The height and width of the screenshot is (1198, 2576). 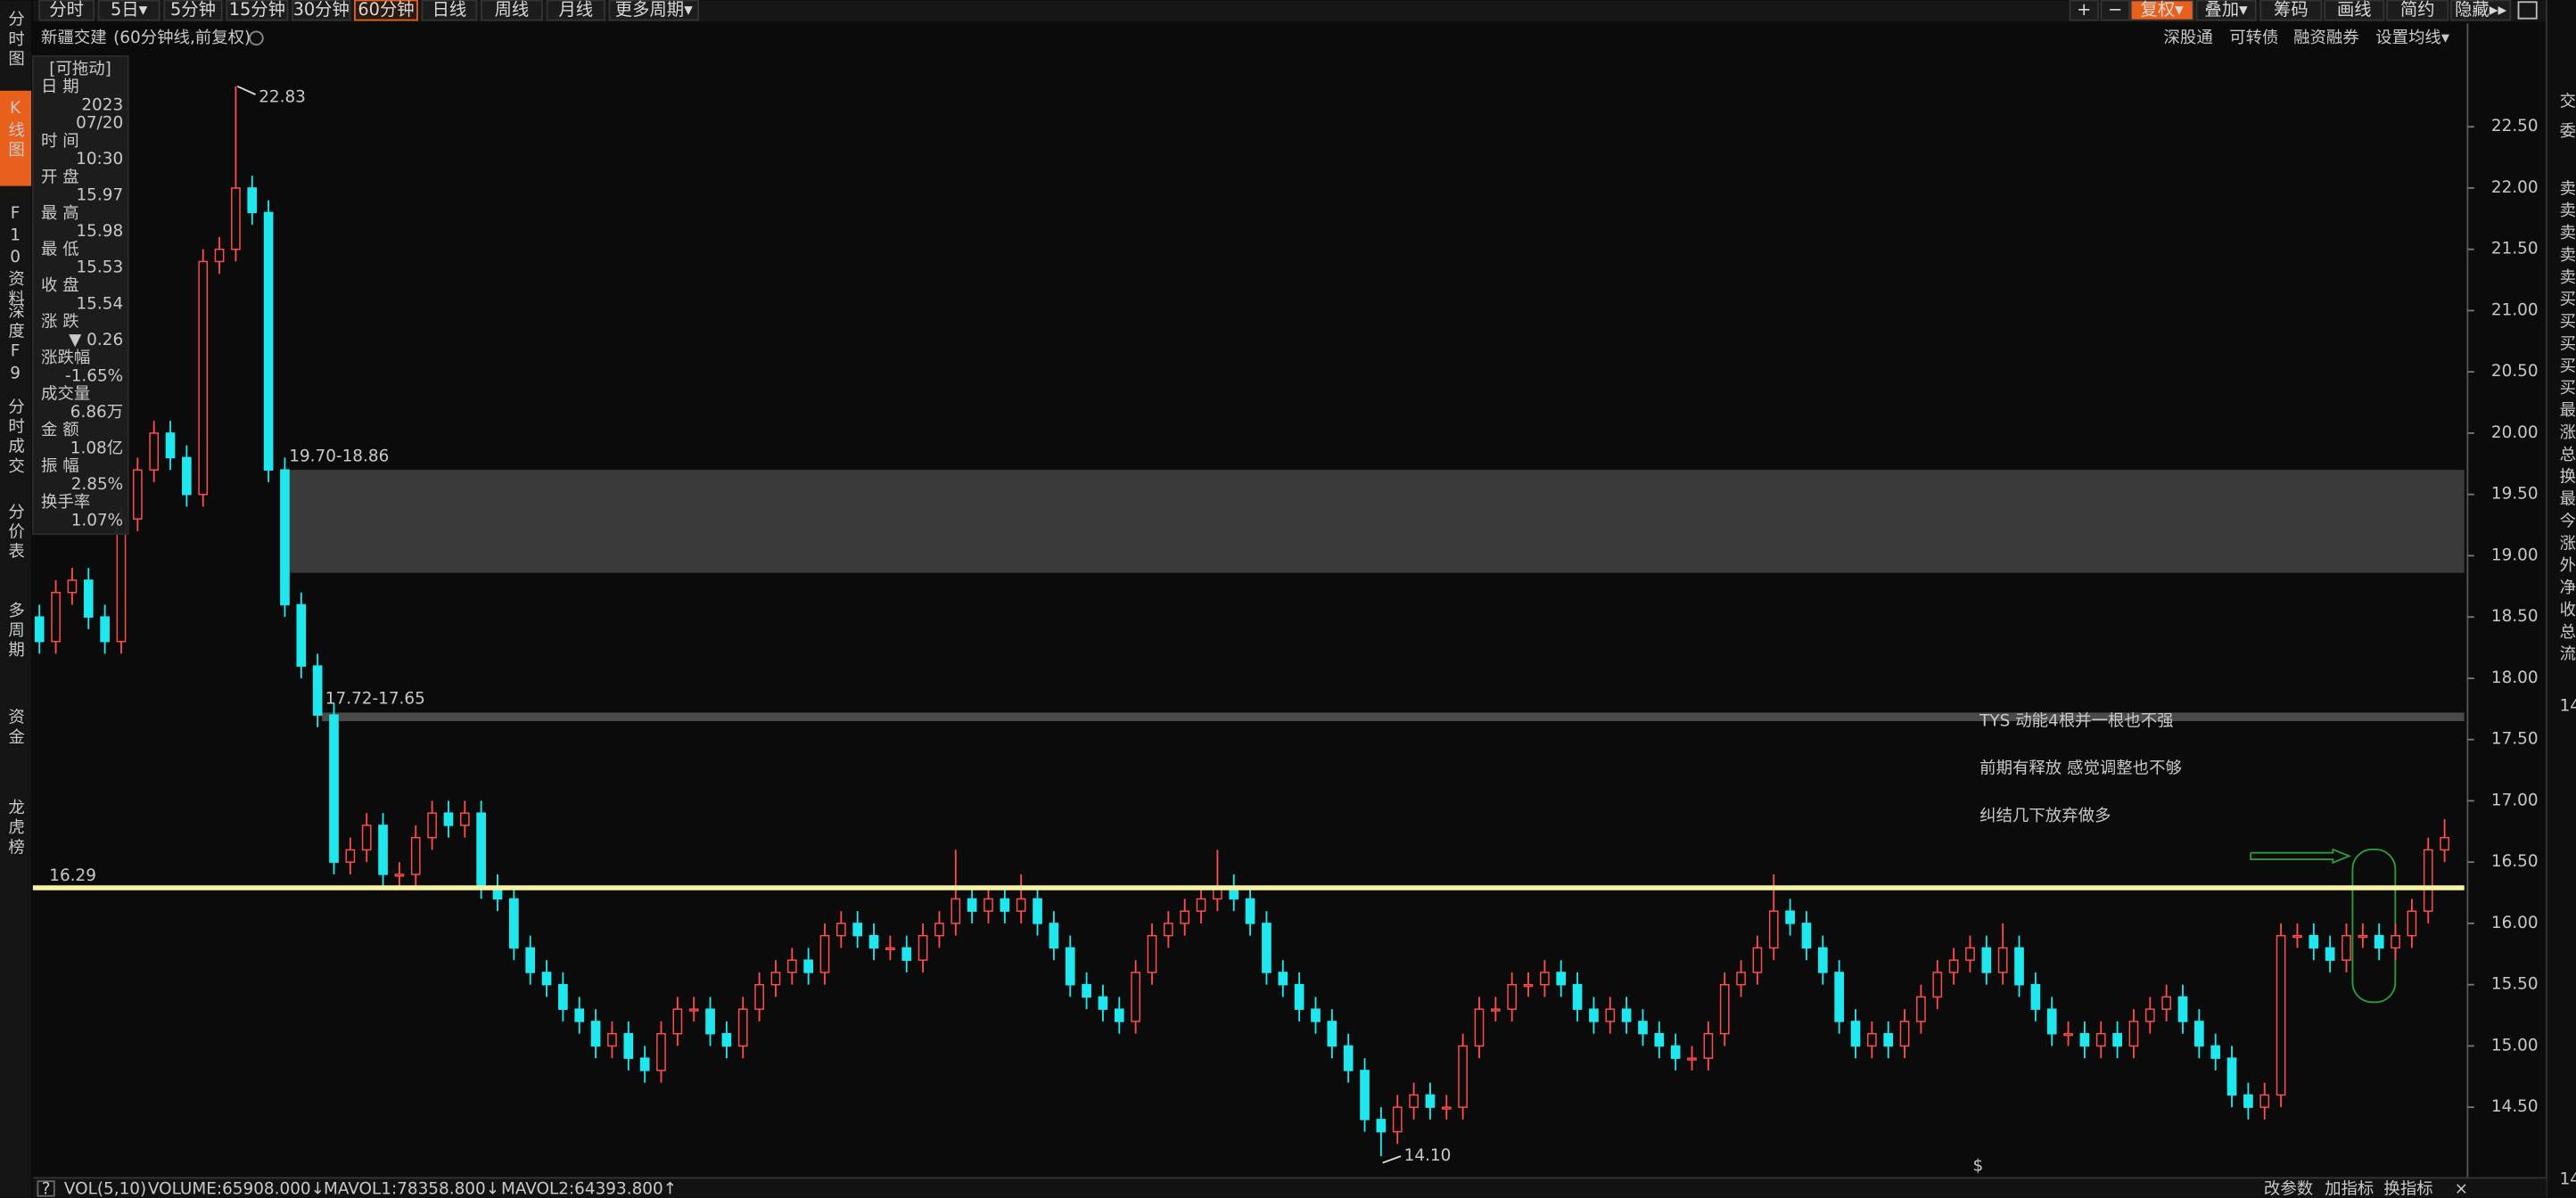 What do you see at coordinates (60, 141) in the screenshot?
I see `info-label: 时 间` at bounding box center [60, 141].